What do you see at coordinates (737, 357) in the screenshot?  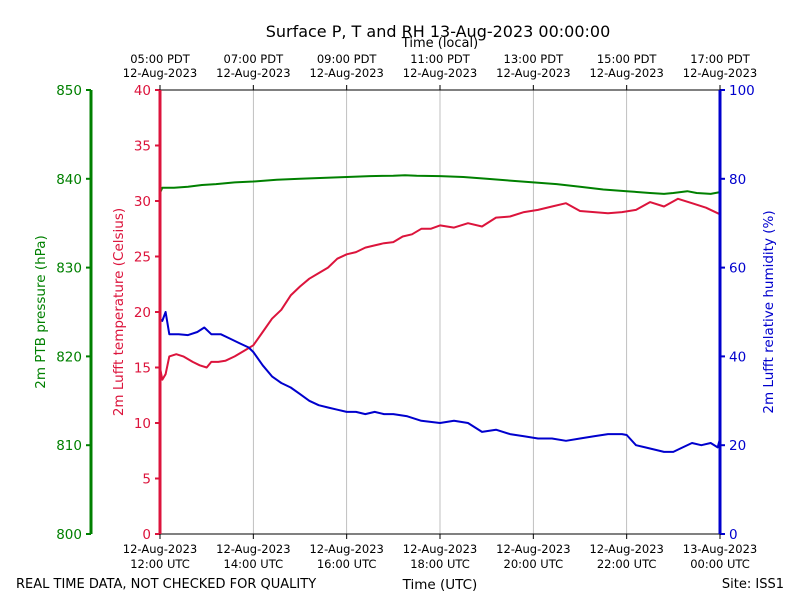 I see `humidity-axis-tick-label: 40` at bounding box center [737, 357].